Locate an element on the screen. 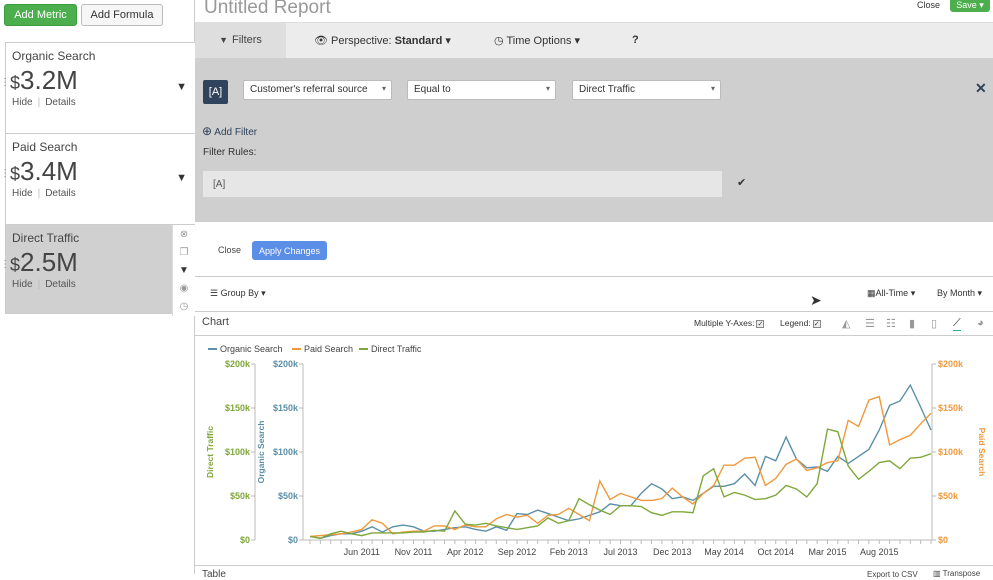  tab-bar is located at coordinates (594, 40).